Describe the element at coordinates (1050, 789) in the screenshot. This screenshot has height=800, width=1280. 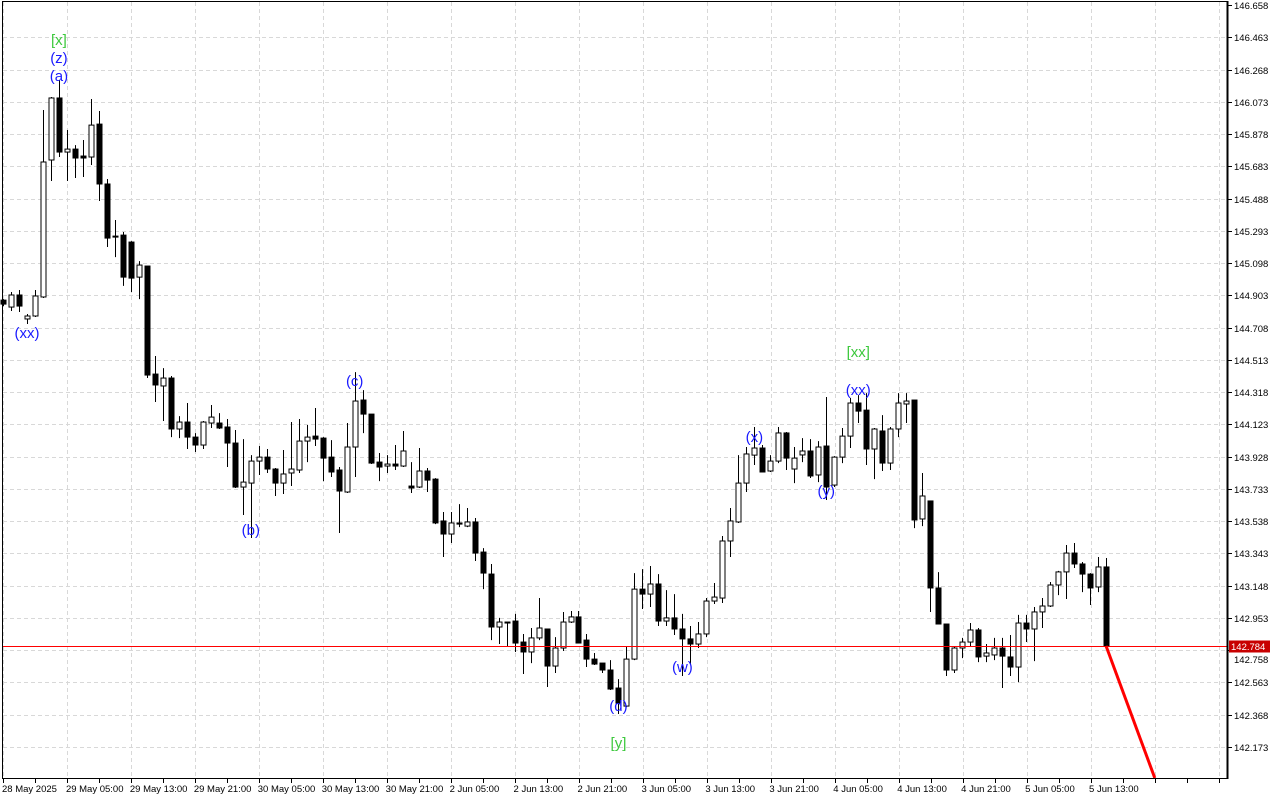
I see `time-tick-label: 5 Jun 05:00` at that location.